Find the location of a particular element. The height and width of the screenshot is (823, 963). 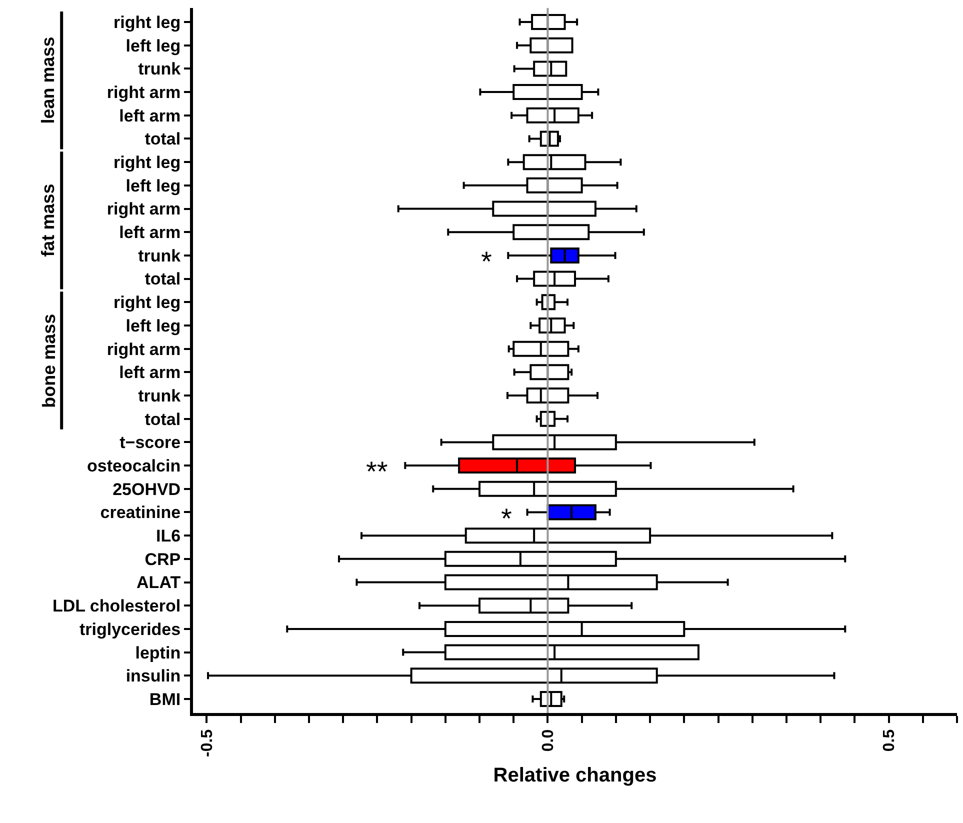

x-tick-label: 0.5 is located at coordinates (889, 740).